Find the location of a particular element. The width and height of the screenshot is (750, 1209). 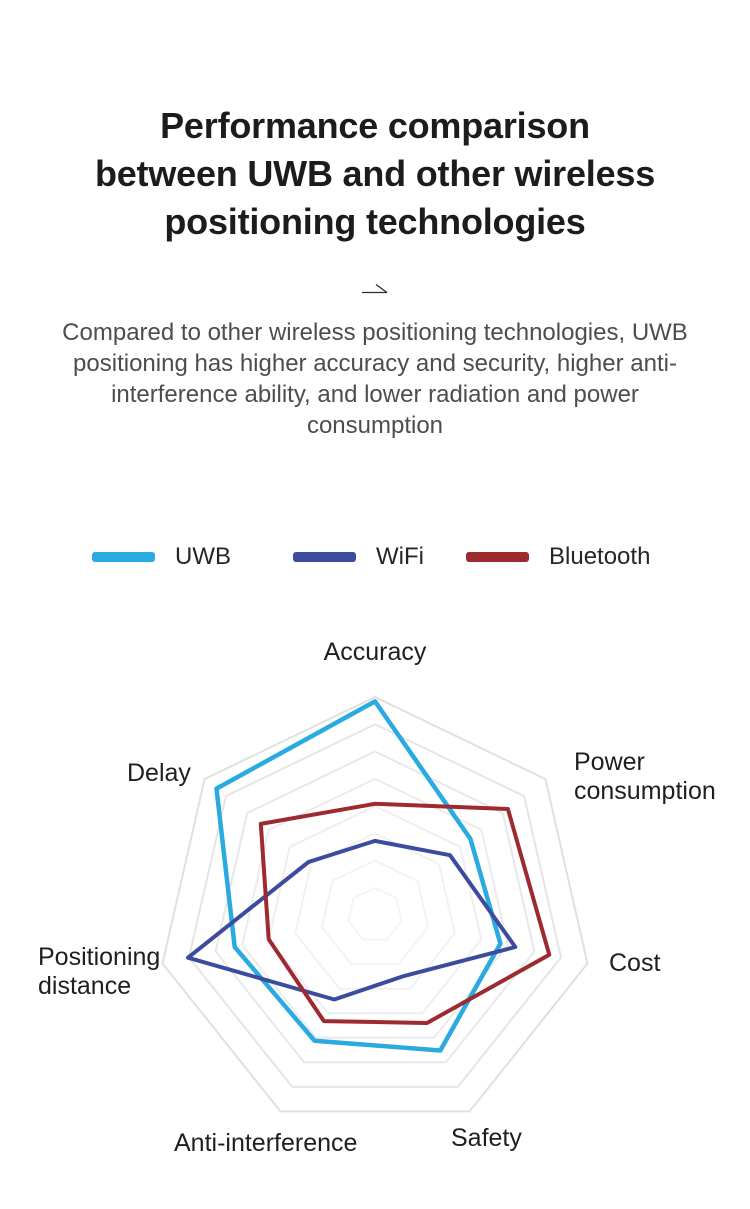

radar-series is located at coordinates (369, 876).